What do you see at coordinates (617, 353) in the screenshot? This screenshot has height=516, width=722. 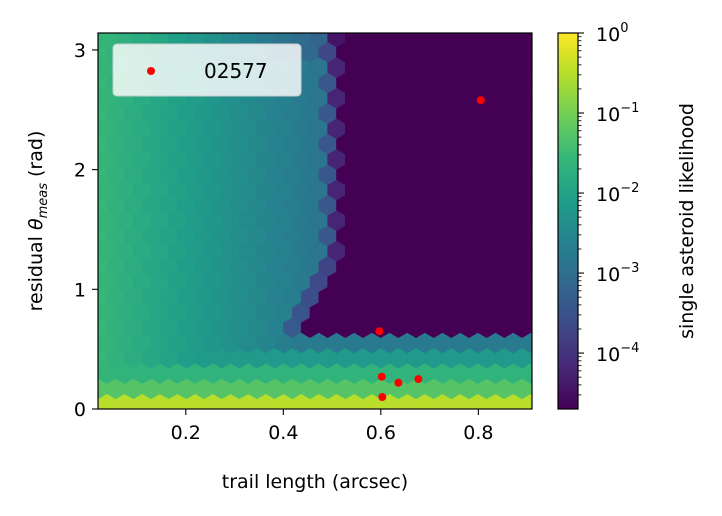 I see `colorbar-tick-label: 10⁻⁴` at bounding box center [617, 353].